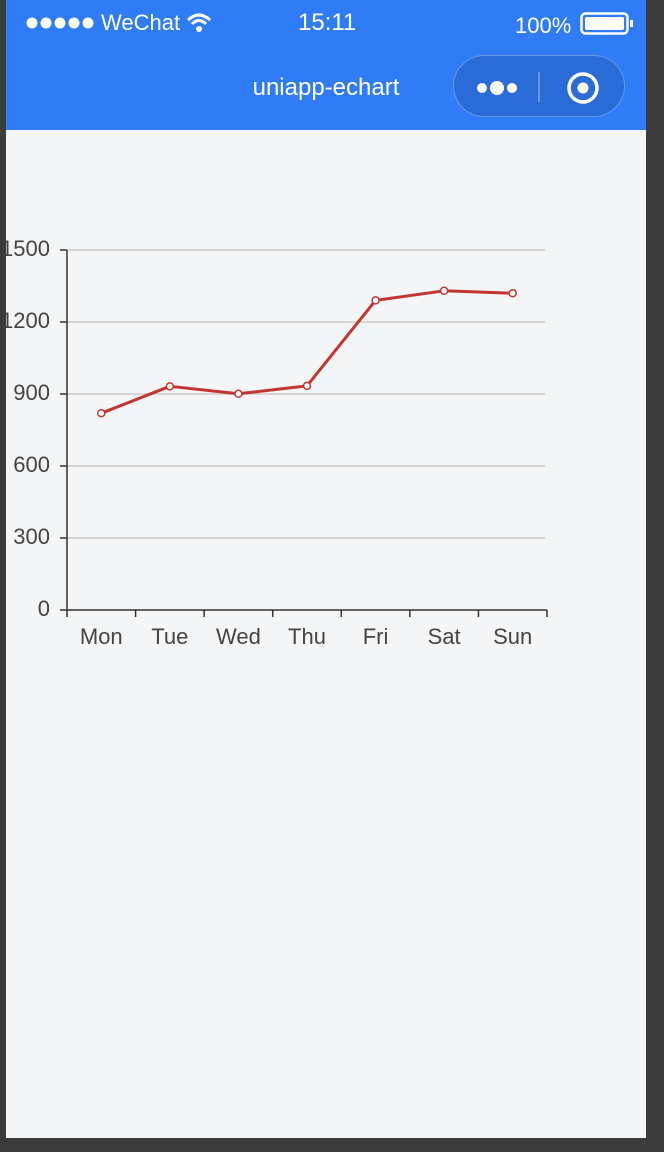 This screenshot has height=1152, width=664. Describe the element at coordinates (238, 636) in the screenshot. I see `x-tick-label: Wed` at that location.